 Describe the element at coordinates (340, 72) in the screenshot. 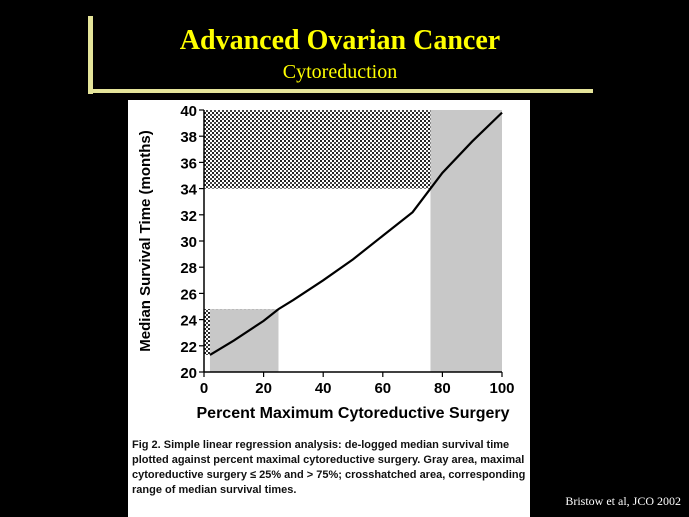

I see `slide-subtitle: Cytoreduction` at that location.